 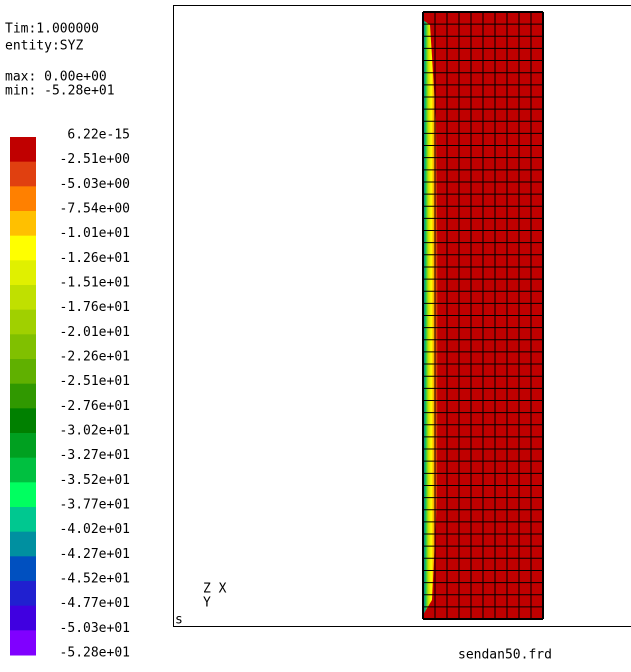 I want to click on legend-label: -2.01e+01, so click(x=95, y=332).